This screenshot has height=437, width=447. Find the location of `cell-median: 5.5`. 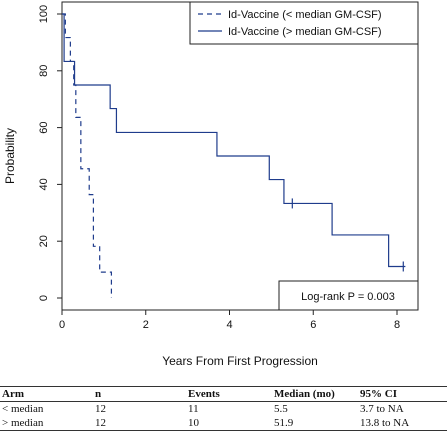

cell-median: 5.5 is located at coordinates (281, 409).